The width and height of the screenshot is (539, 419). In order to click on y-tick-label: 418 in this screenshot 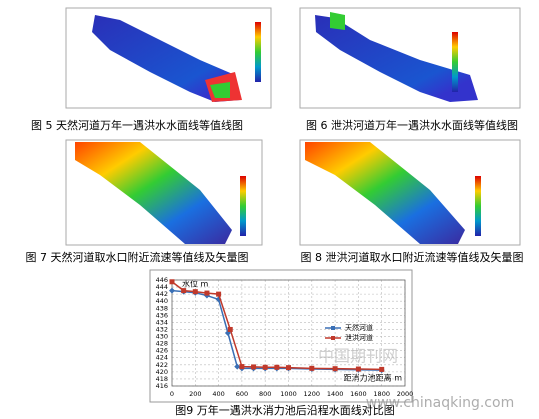, I will do `click(162, 379)`.